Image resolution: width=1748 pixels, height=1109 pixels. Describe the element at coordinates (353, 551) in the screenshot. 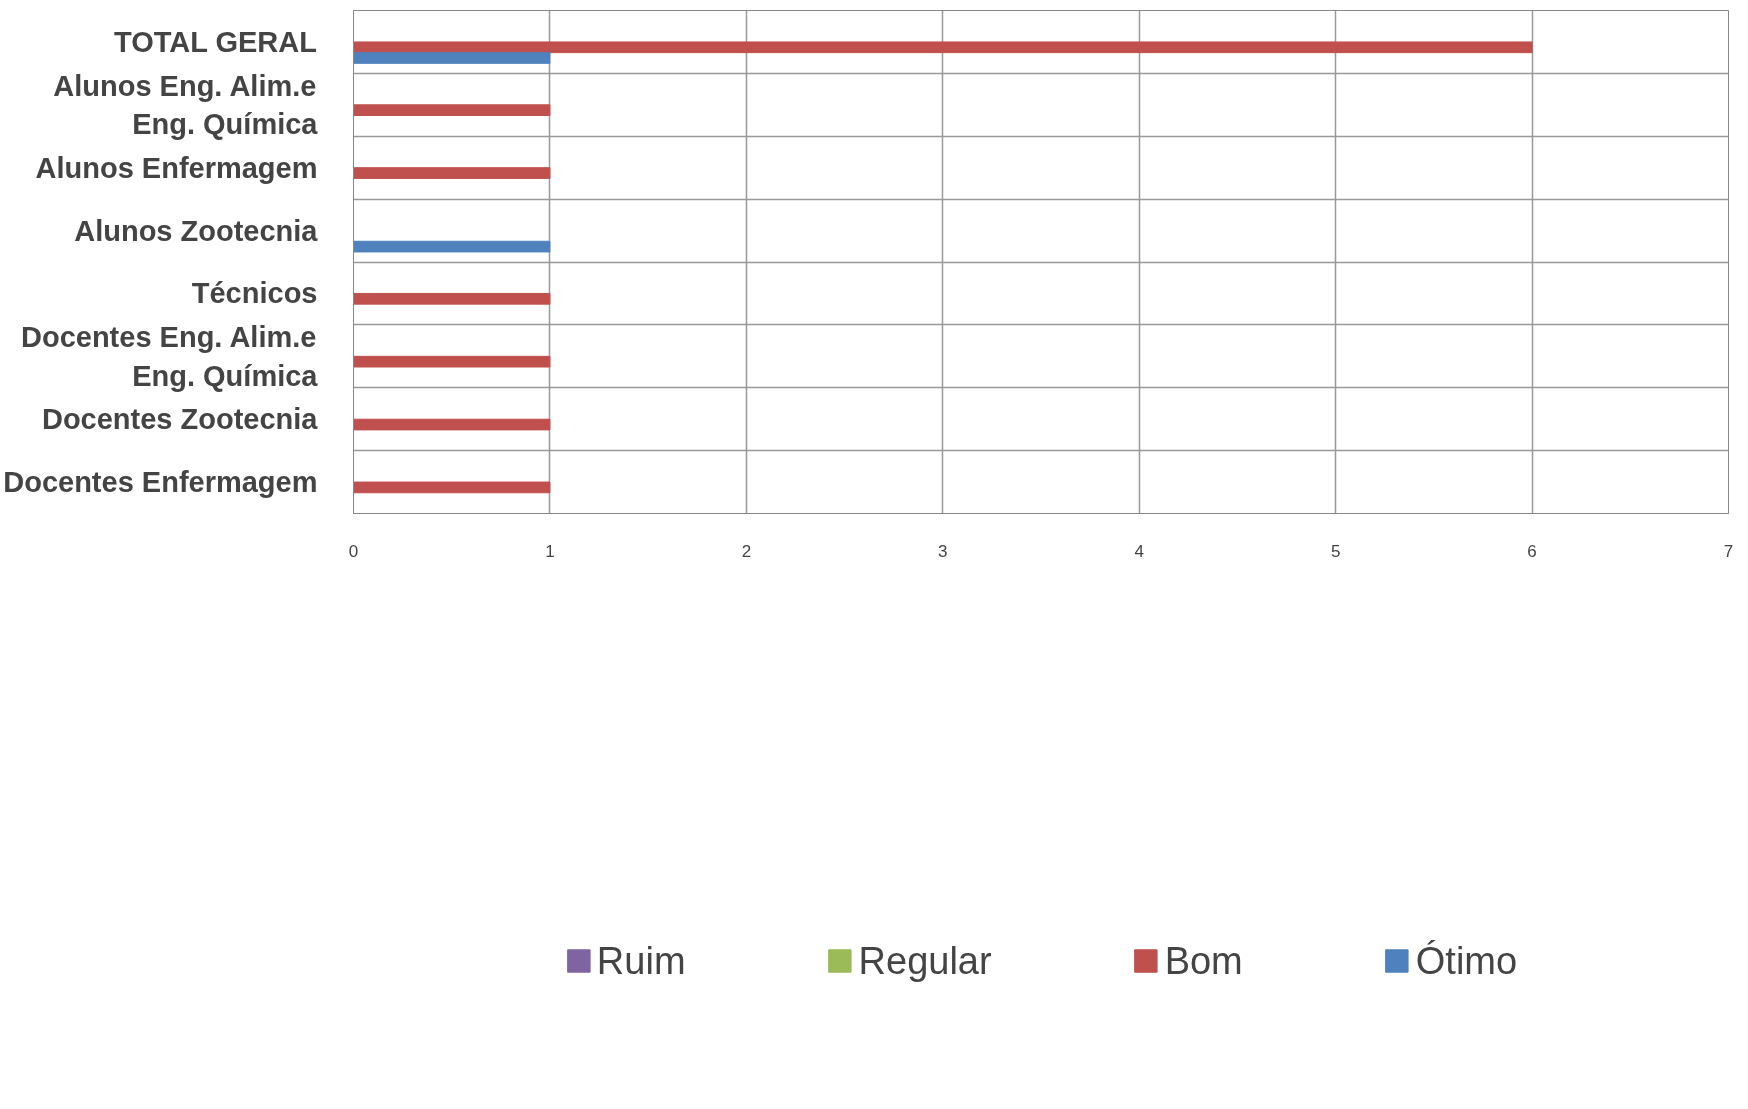

I see `x-tick-label: 0` at that location.